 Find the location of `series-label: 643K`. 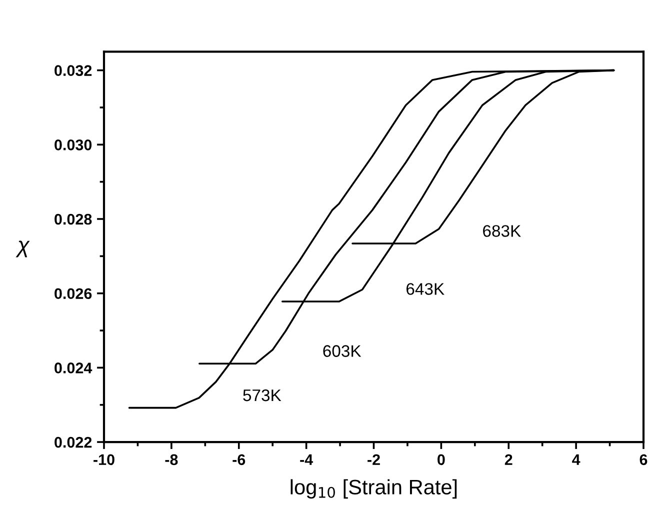

series-label: 643K is located at coordinates (425, 289).